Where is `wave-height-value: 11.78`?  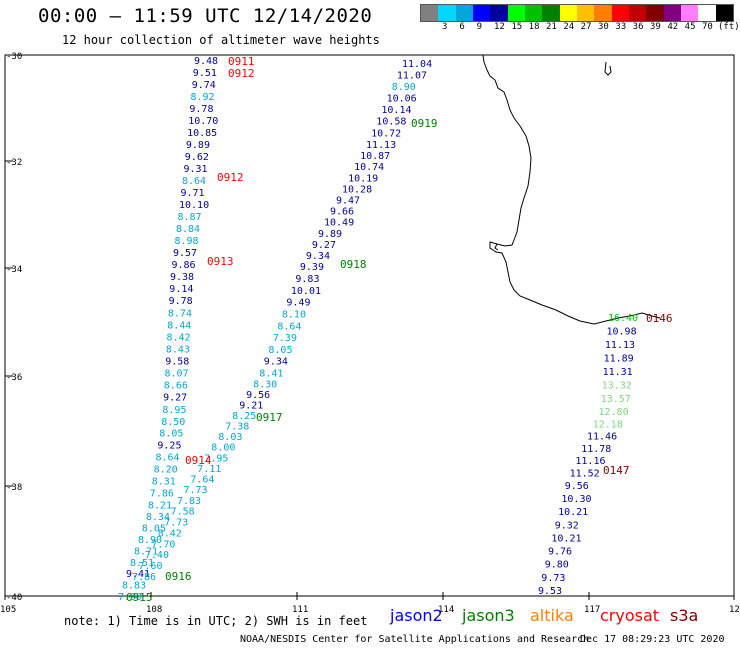
wave-height-value: 11.78 is located at coordinates (596, 449).